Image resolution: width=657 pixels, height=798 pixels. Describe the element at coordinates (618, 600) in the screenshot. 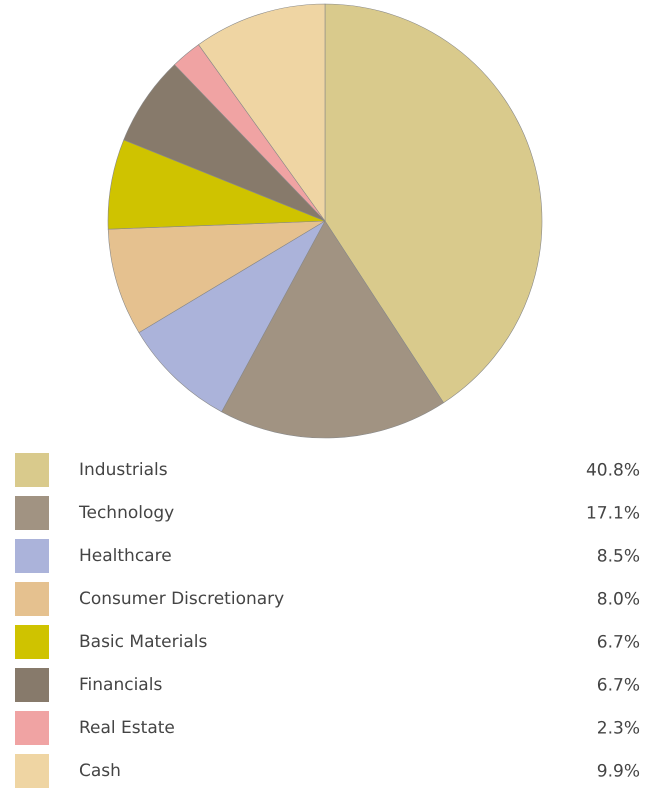

I see `data-label: 8.0%` at that location.